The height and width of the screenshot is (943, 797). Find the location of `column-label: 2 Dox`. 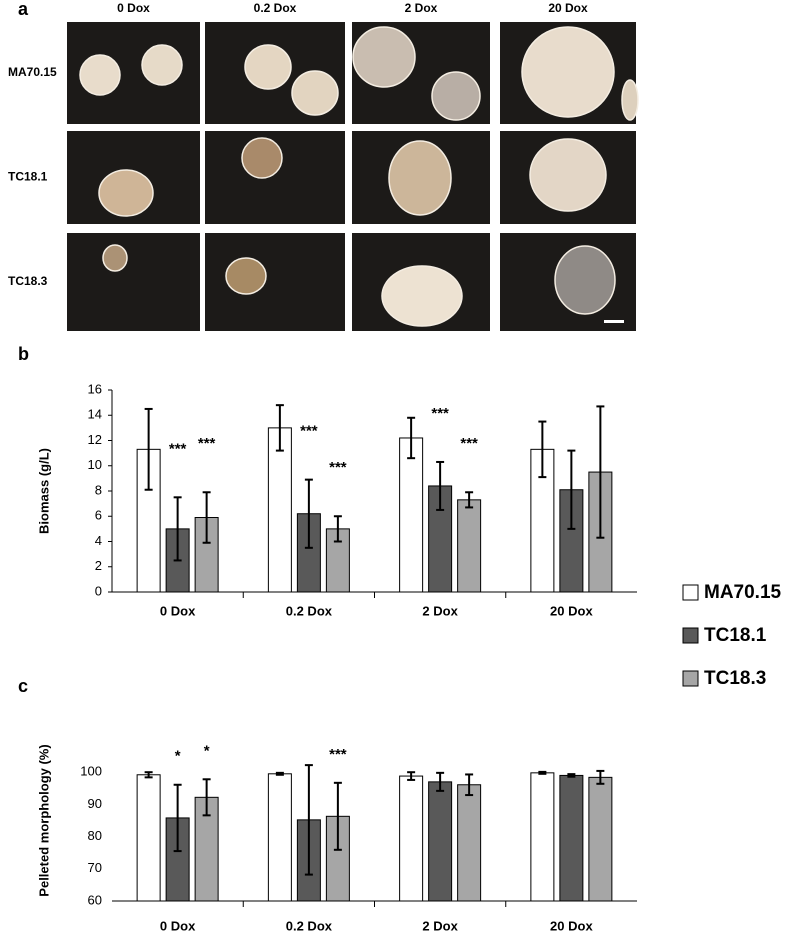

column-label: 2 Dox is located at coordinates (421, 8).